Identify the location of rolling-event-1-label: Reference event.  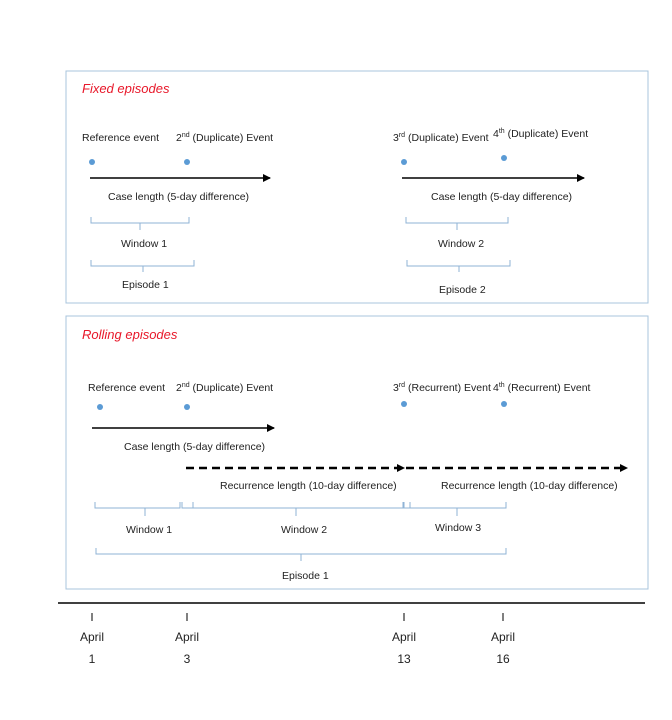
(126, 388).